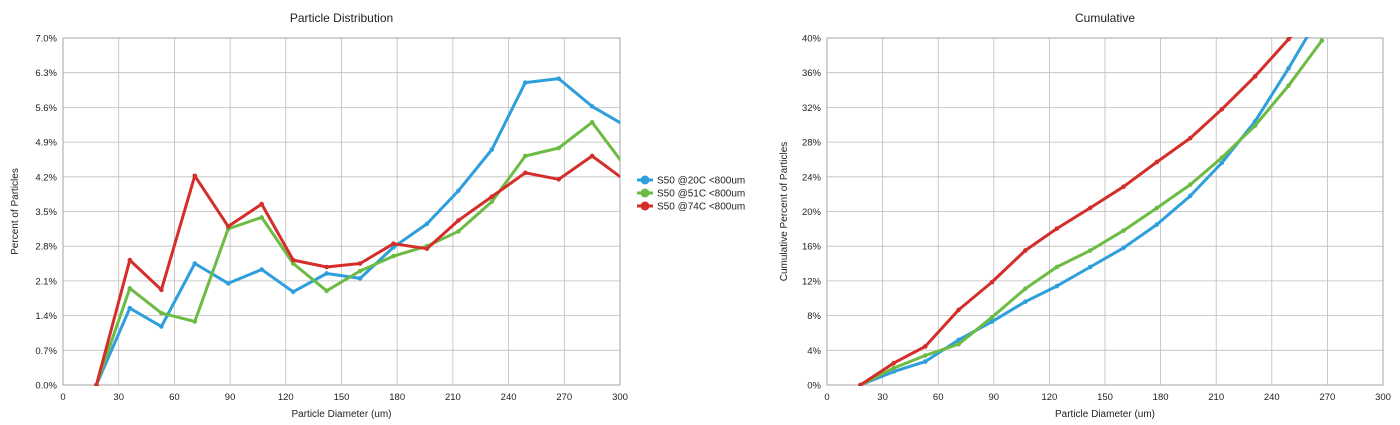  What do you see at coordinates (46, 73) in the screenshot?
I see `y-tick-label: 6.3%` at bounding box center [46, 73].